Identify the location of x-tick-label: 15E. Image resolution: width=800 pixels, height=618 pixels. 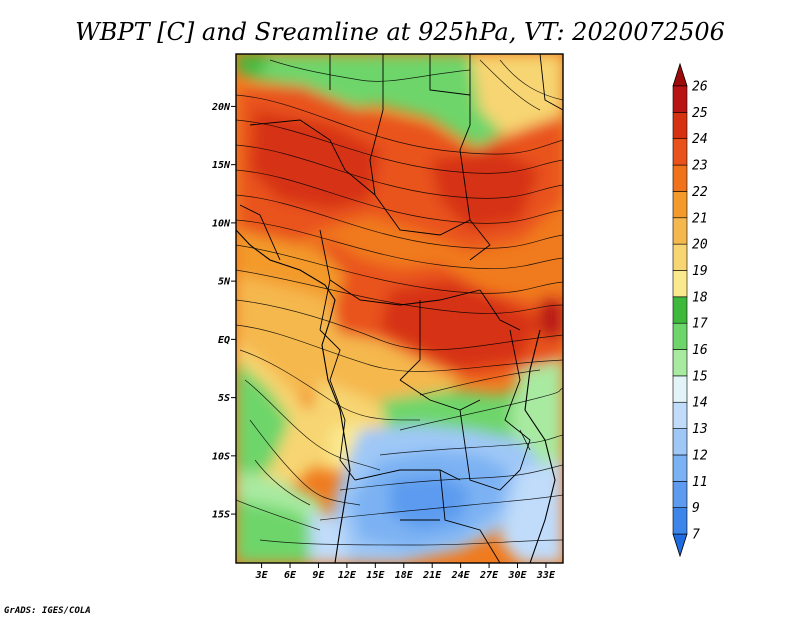
(375, 575).